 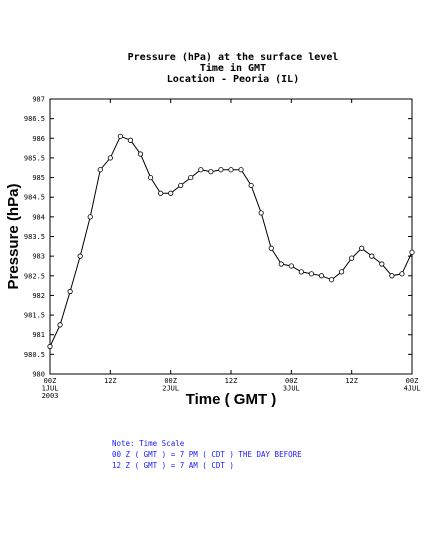 I want to click on y-tick-label: 981.5, so click(x=34, y=316).